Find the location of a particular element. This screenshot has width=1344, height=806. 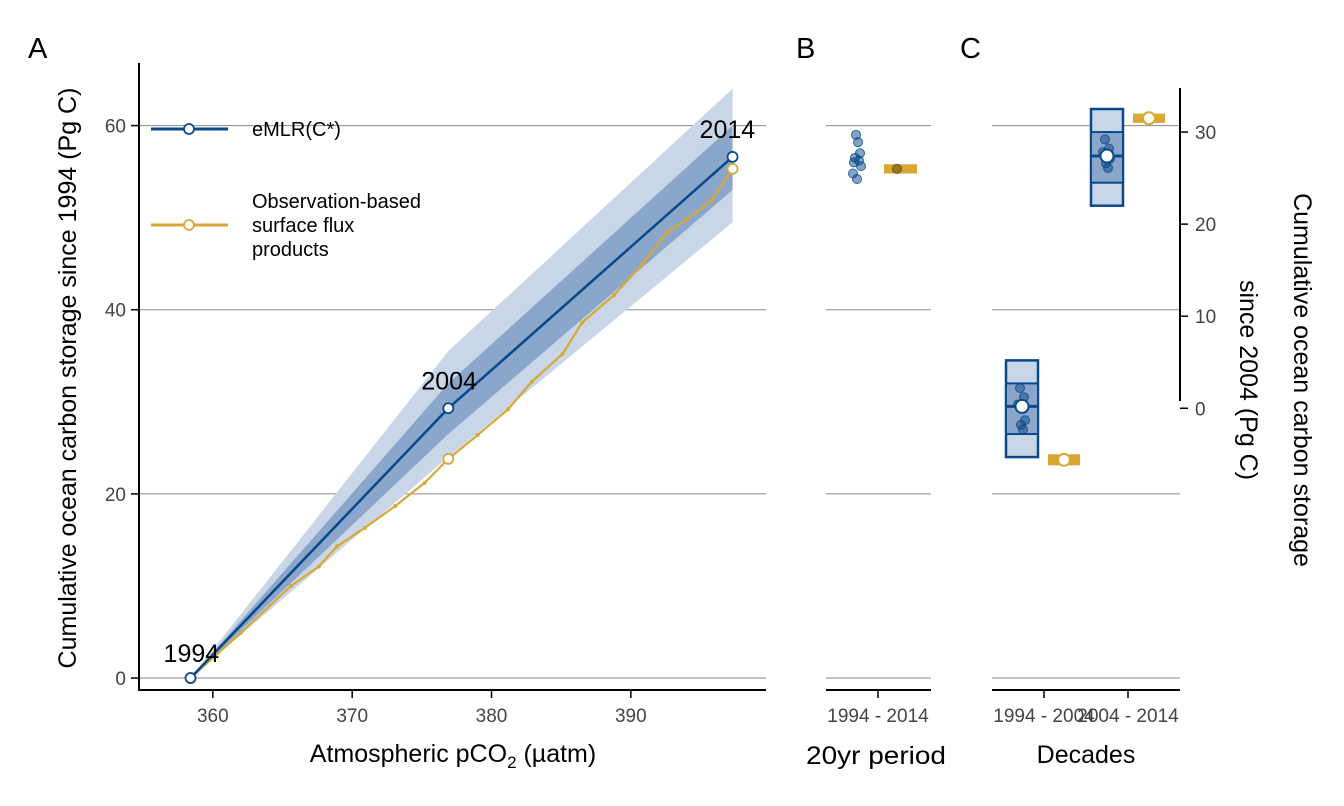

panel-c-y2-tick-label: 30 is located at coordinates (1205, 133).